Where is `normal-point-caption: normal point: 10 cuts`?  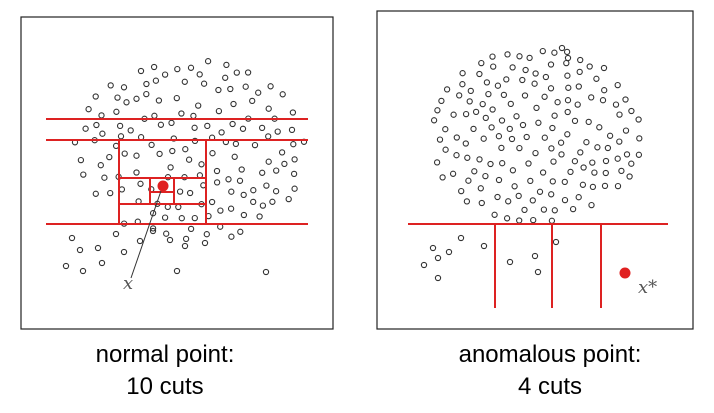
normal-point-caption: normal point: 10 cuts is located at coordinates (165, 371).